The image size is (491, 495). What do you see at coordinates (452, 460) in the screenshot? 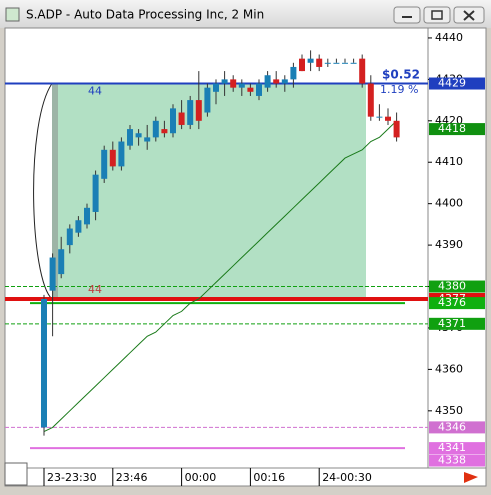
I see `level-label: 4338` at bounding box center [452, 460].